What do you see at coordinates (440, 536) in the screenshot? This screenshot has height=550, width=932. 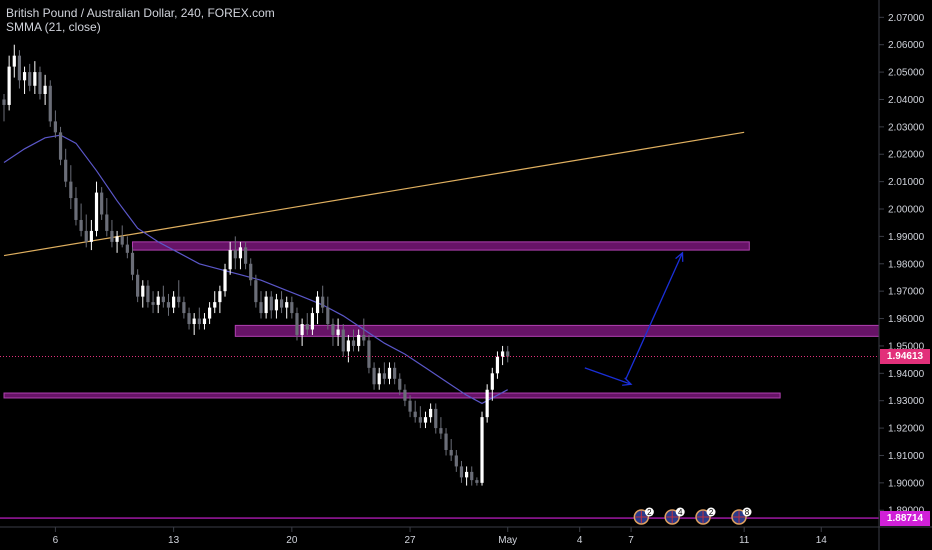 I see `time-axis: 6 13 20 27 May 4 7 11 14` at bounding box center [440, 536].